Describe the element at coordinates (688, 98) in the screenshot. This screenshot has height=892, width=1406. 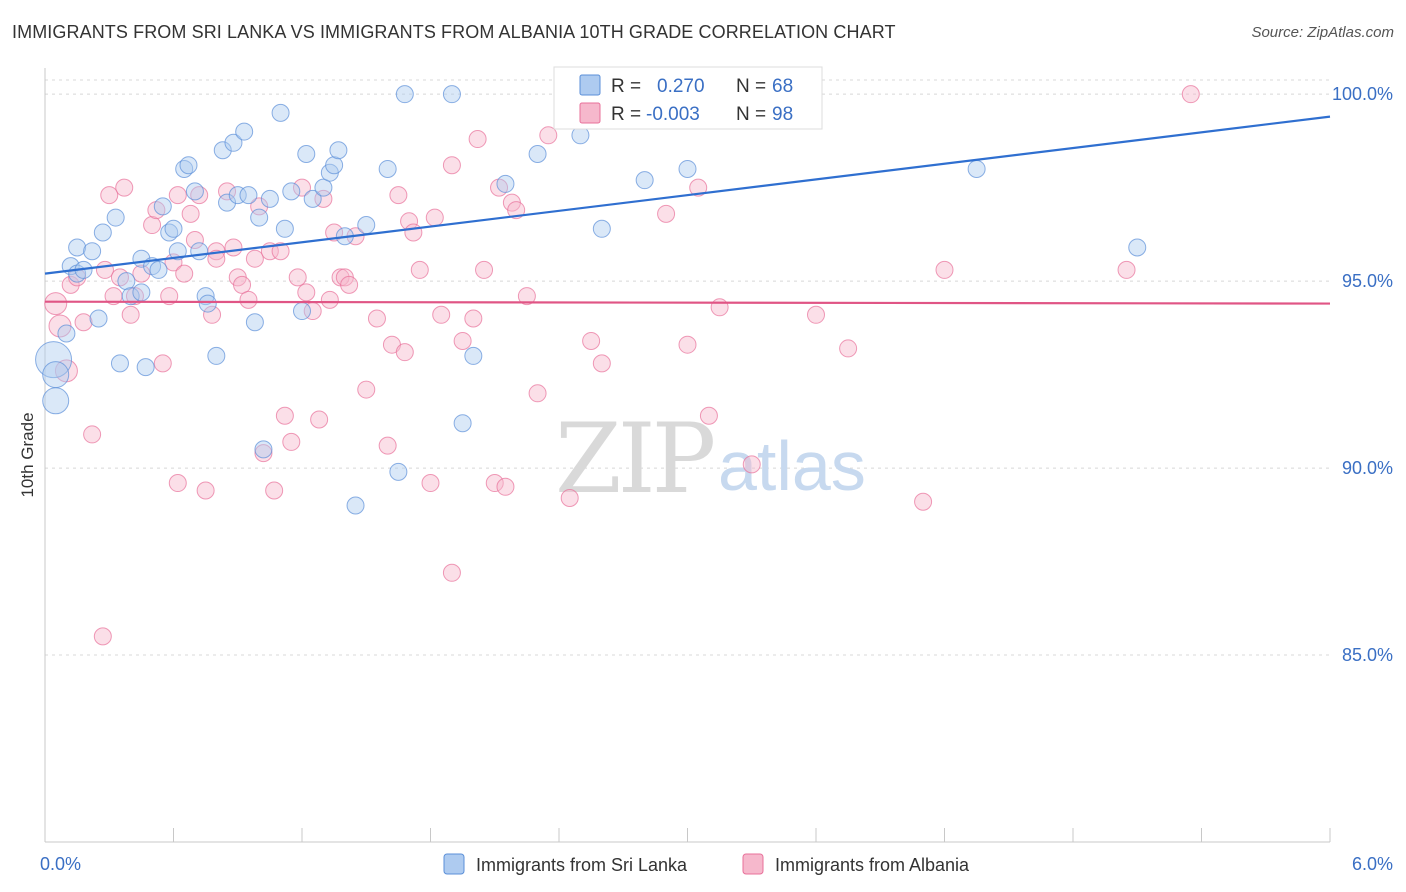
I see `stats-legend-box: R = 0.270 N = 68 R = -0.003 N = 98` at that location.